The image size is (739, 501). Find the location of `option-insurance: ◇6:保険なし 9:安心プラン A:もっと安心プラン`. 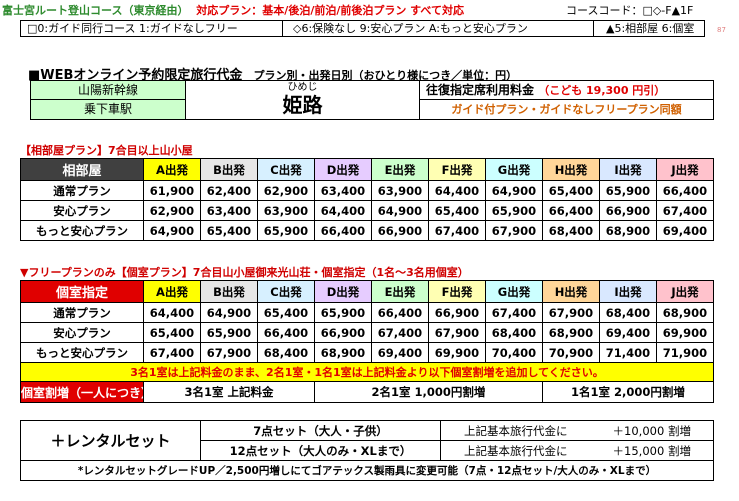

option-insurance: ◇6:保険なし 9:安心プラン A:もっと安心プラン is located at coordinates (438, 28).